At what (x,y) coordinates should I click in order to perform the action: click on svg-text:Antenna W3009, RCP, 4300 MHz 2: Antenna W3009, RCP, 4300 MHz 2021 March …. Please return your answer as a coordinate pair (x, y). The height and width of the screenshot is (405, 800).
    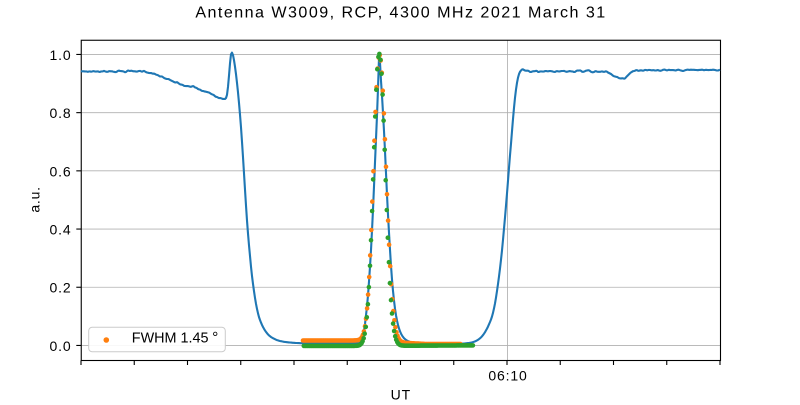
    Looking at the image, I should click on (400, 12).